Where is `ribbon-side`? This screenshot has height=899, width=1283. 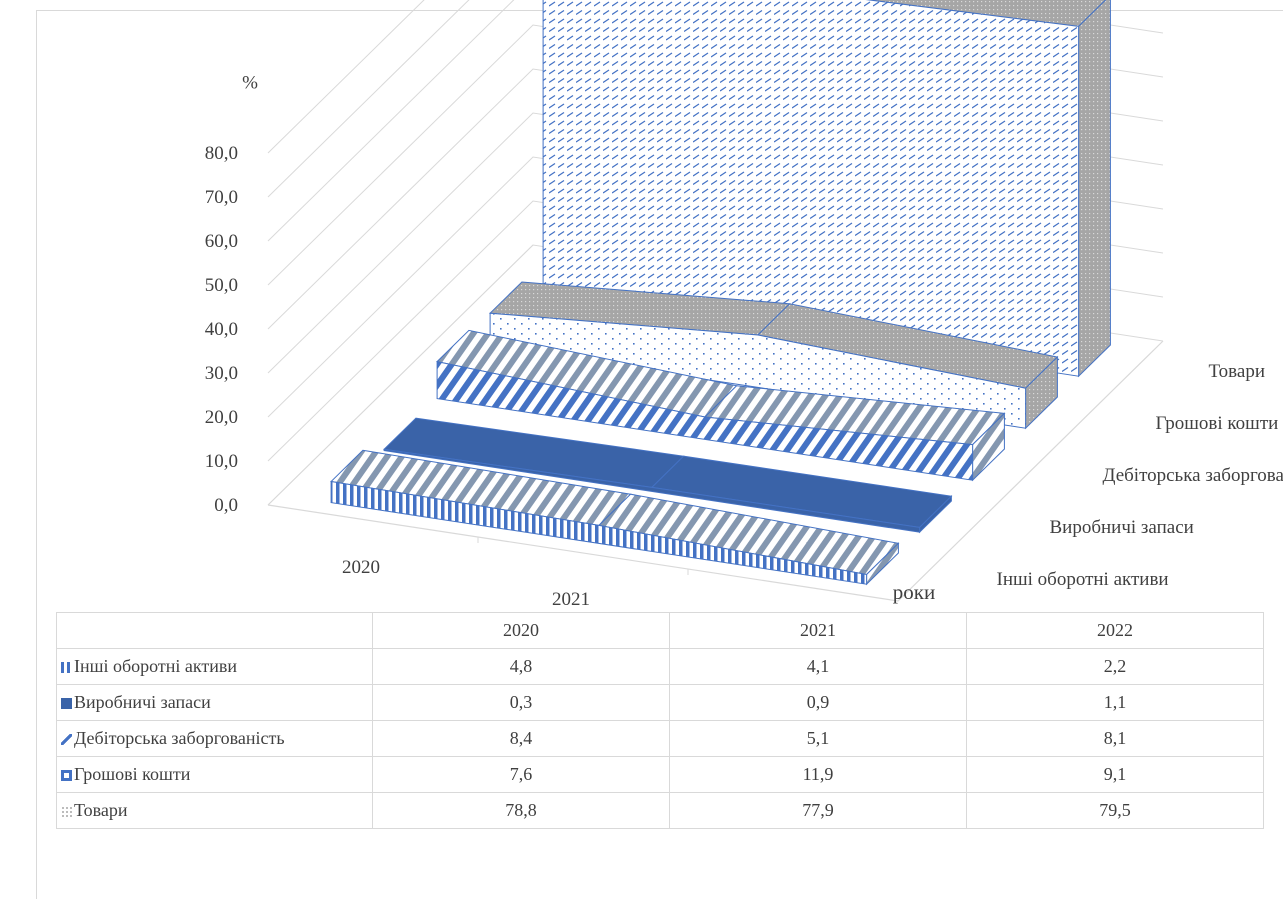 ribbon-side is located at coordinates (1094, 189).